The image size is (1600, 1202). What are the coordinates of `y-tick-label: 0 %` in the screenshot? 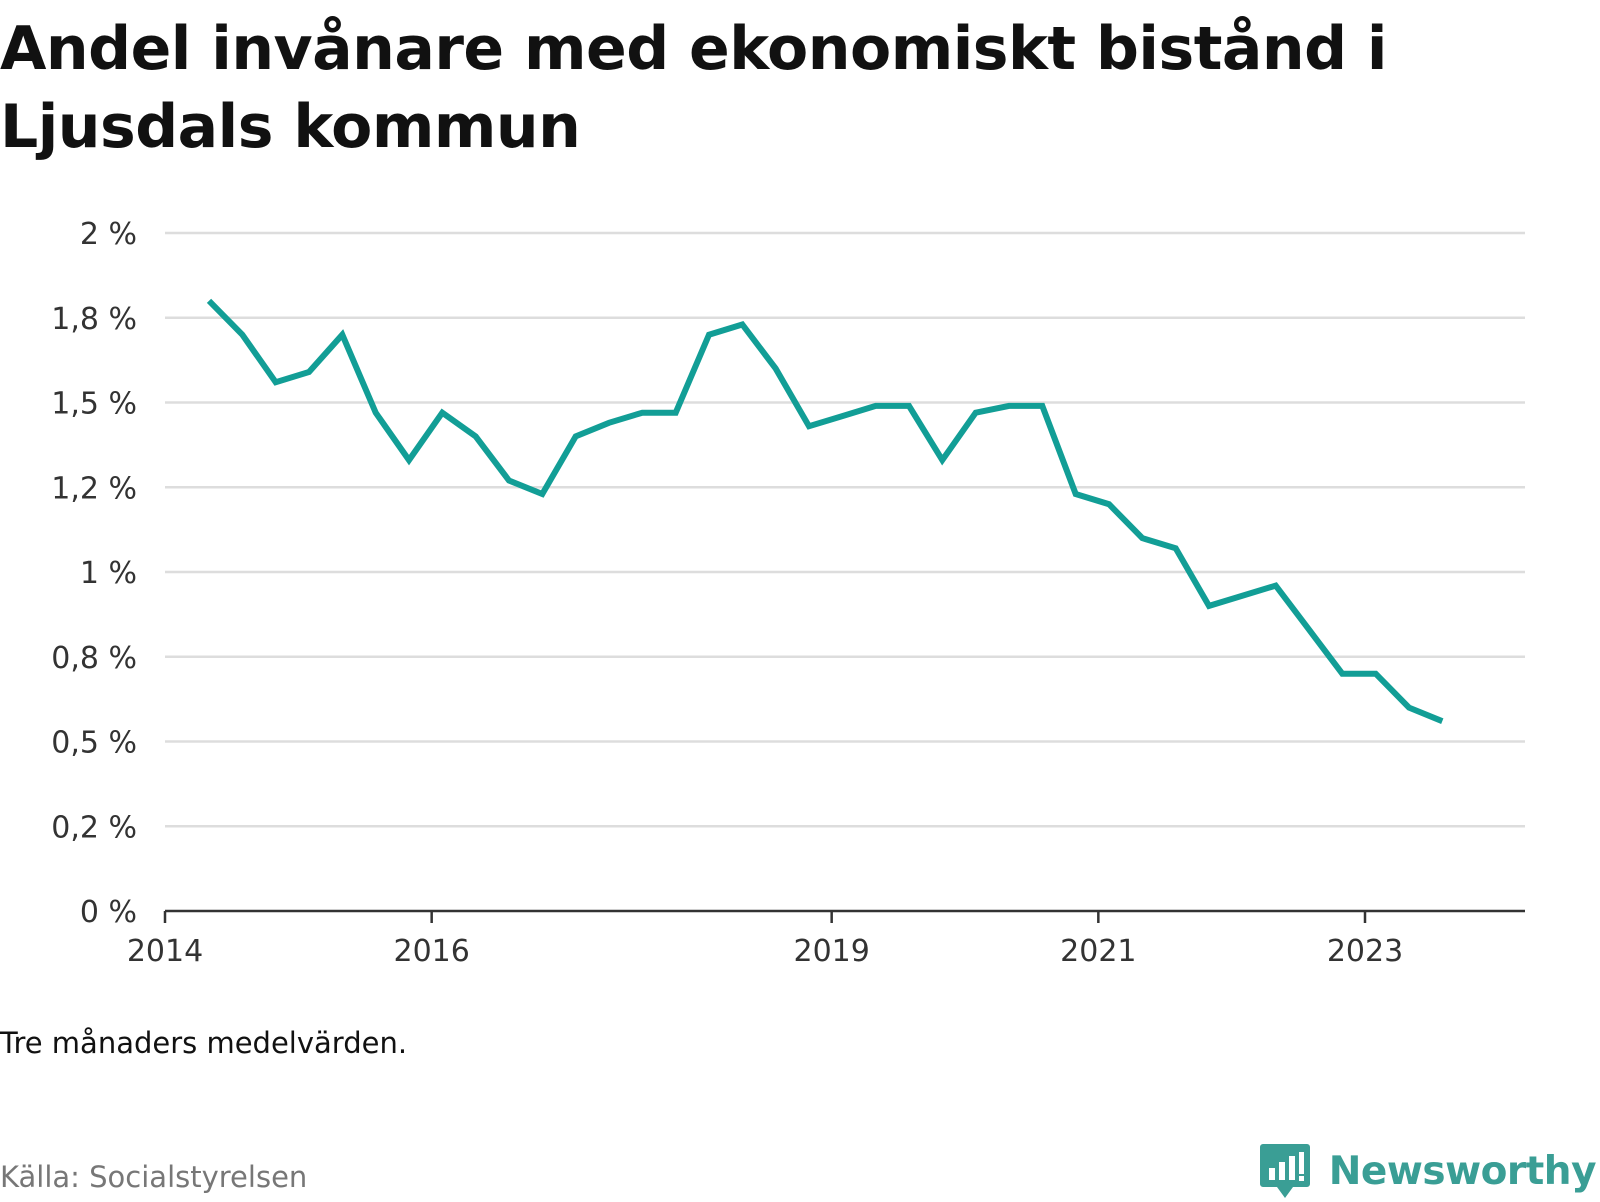 It's located at (108, 912).